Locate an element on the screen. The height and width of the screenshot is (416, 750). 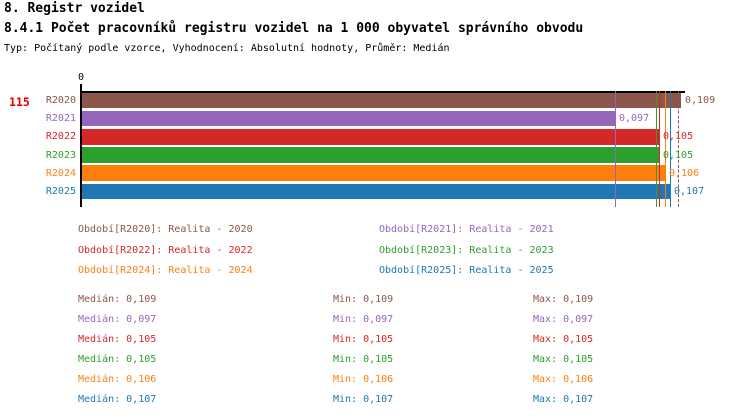
bar-r2022 is located at coordinates (370, 136).